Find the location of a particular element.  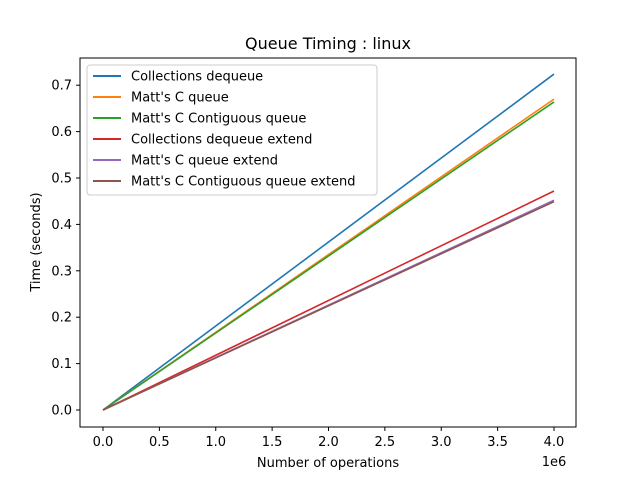

x-tick-label: 0.5 is located at coordinates (159, 442).